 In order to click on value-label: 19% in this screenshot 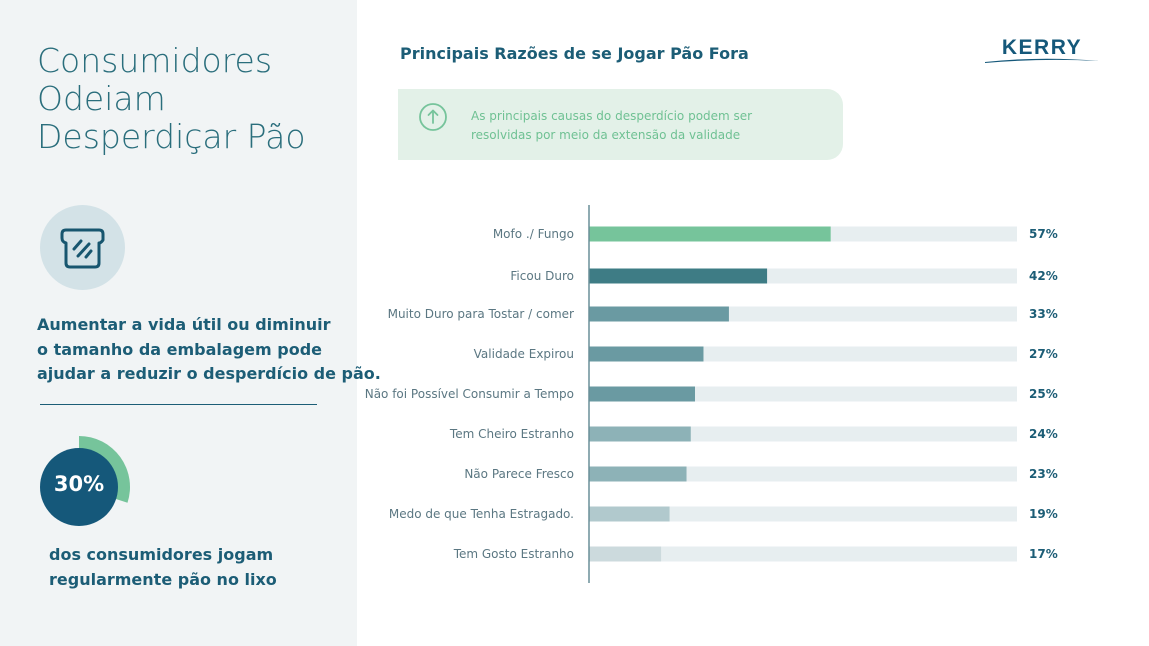, I will do `click(1043, 514)`.